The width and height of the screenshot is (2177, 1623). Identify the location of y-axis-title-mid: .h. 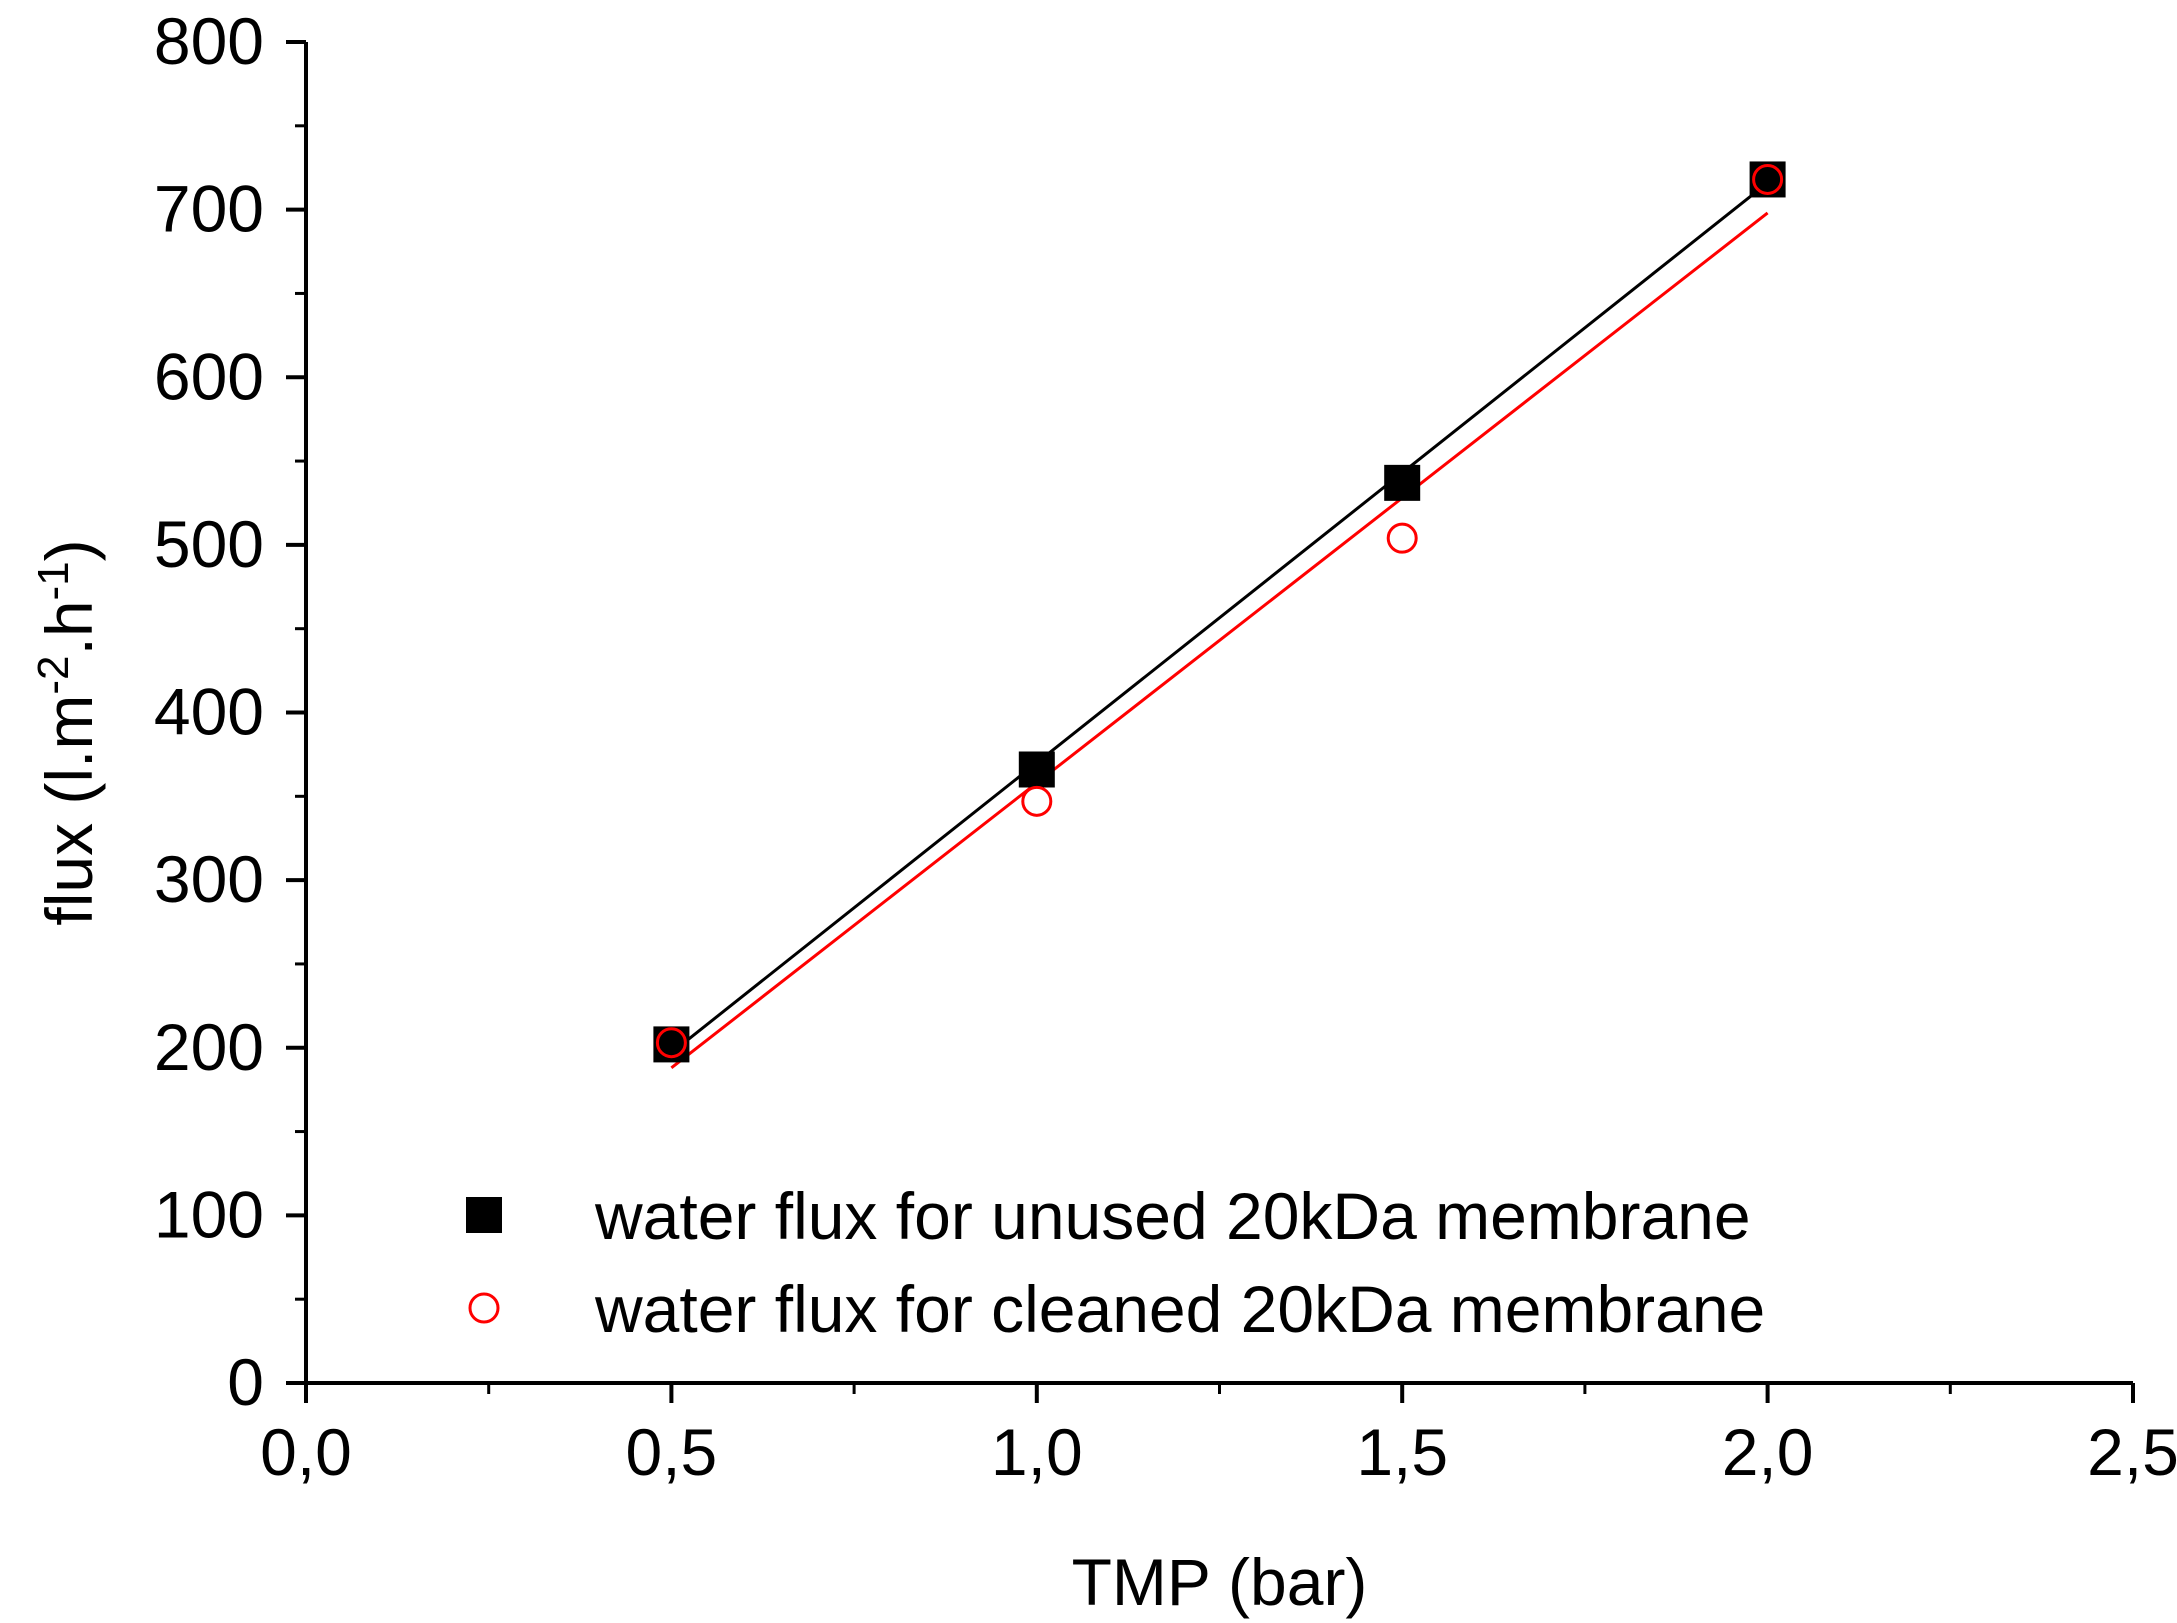
(69, 627).